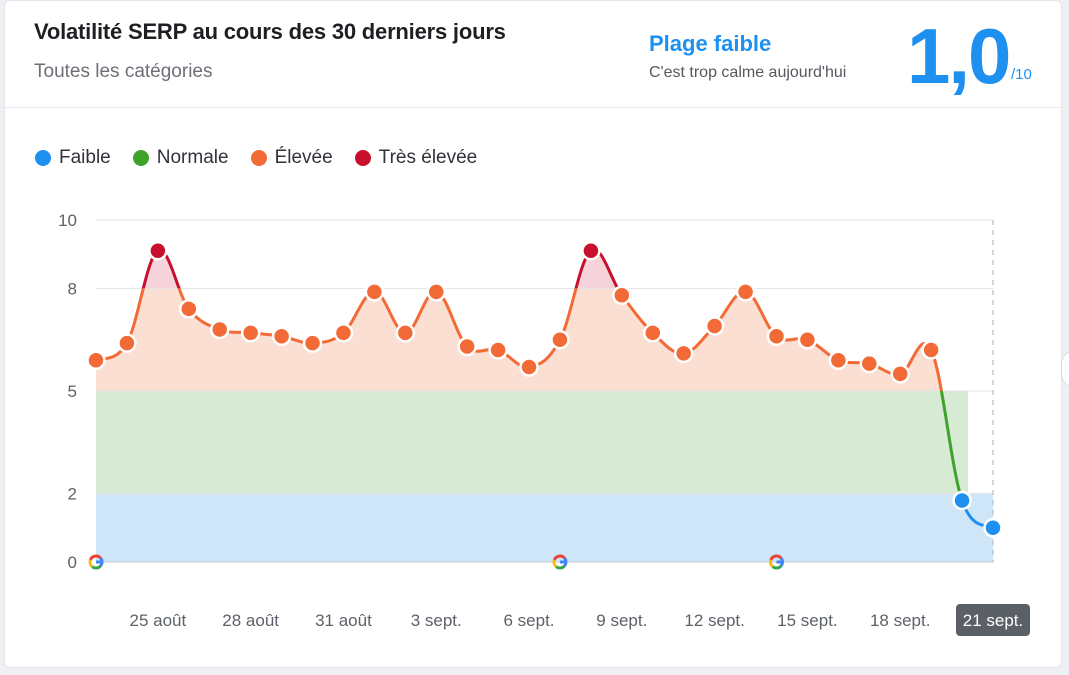 The width and height of the screenshot is (1069, 675). I want to click on legend-label-normale: Normale, so click(192, 157).